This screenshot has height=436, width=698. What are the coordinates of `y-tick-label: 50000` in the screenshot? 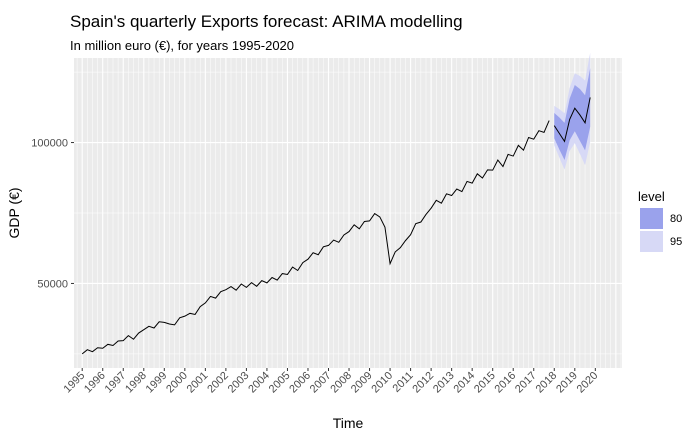 It's located at (52, 284).